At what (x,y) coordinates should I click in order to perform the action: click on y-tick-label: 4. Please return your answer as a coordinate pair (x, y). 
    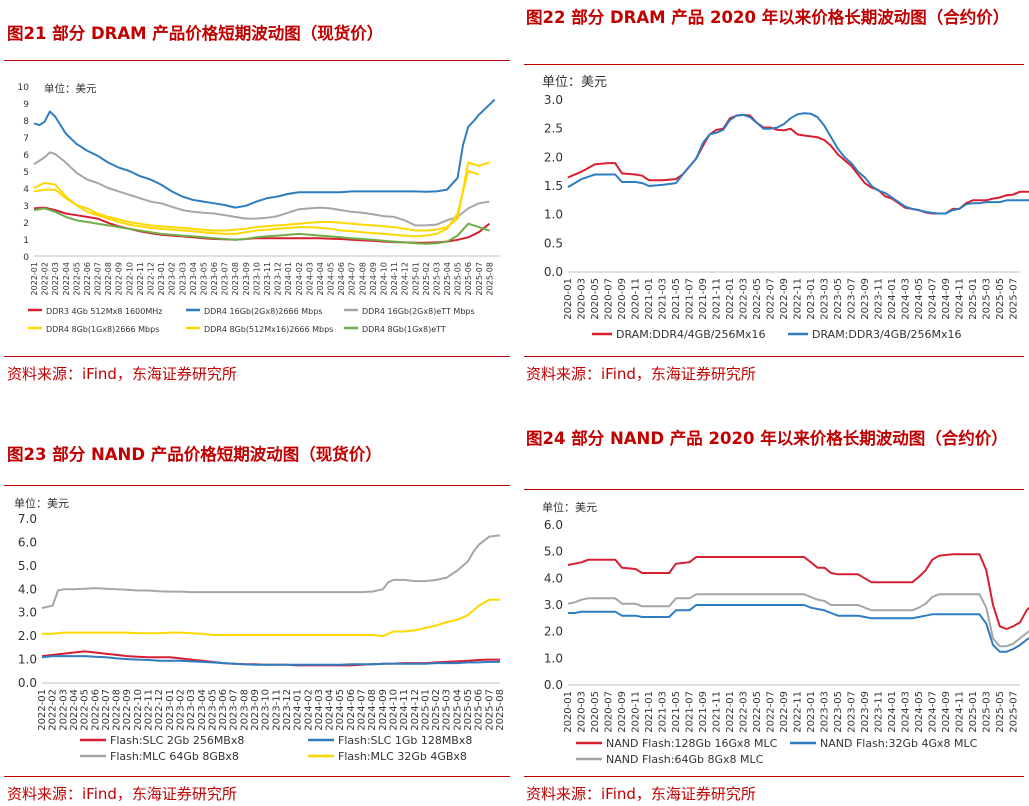
    Looking at the image, I should click on (26, 190).